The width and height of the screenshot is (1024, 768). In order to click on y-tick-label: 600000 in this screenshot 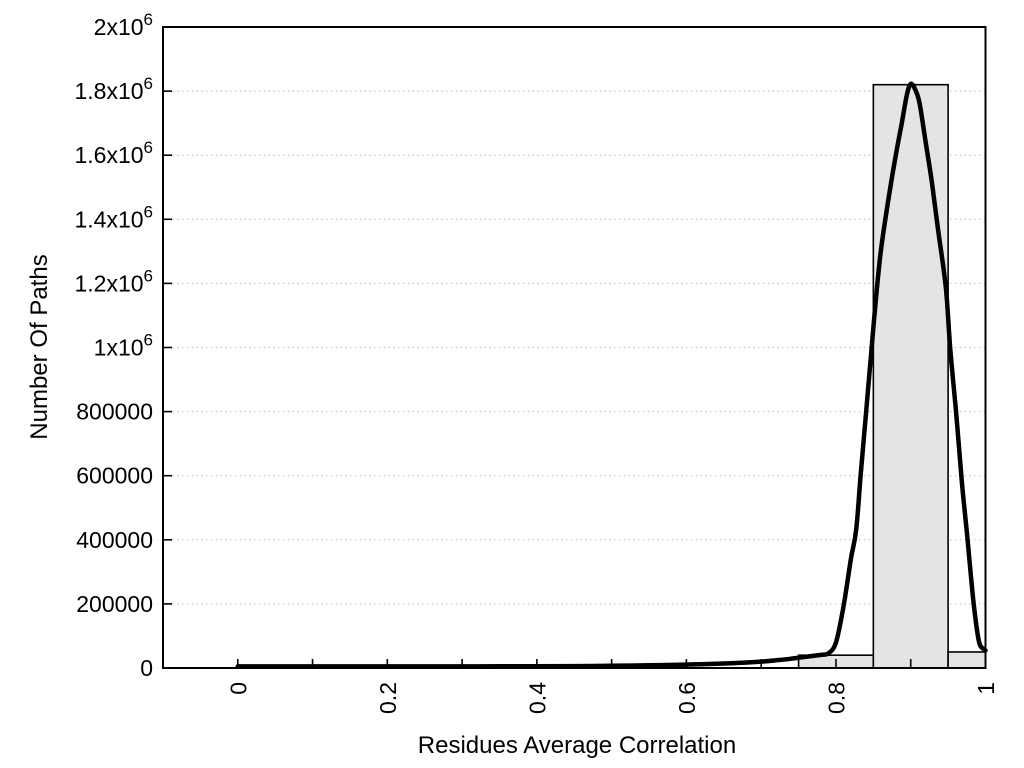, I will do `click(114, 476)`.